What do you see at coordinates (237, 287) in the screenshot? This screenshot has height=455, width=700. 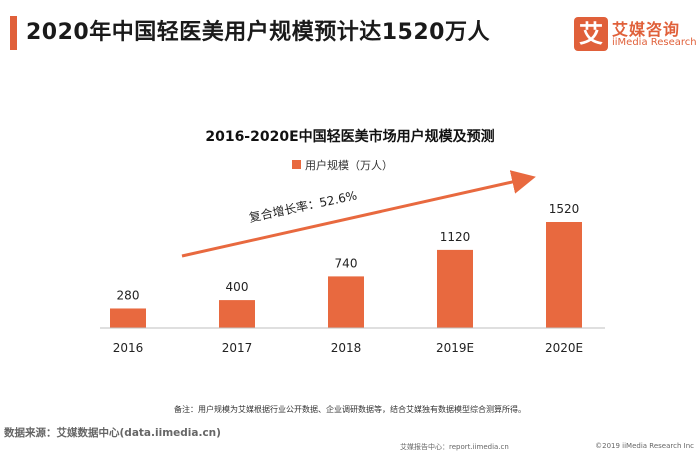 I see `data-label-2017: 400` at bounding box center [237, 287].